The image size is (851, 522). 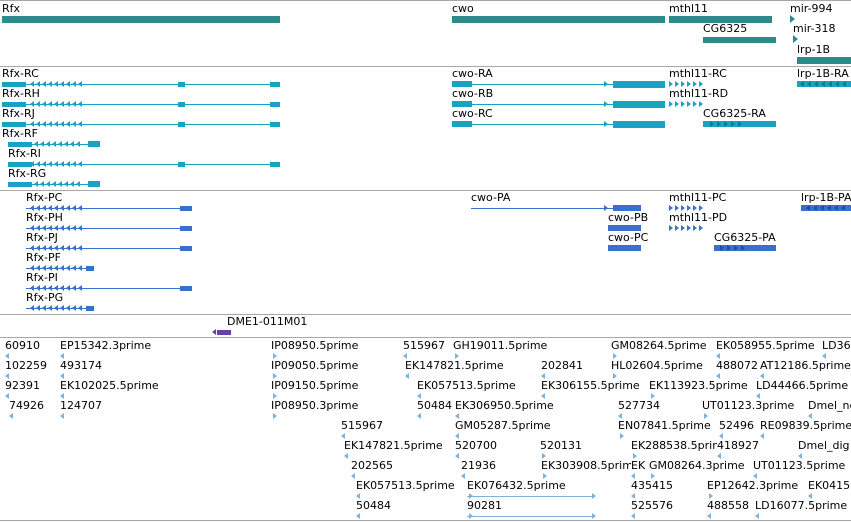 I want to click on est-label: EK288538.5prime, so click(x=681, y=445).